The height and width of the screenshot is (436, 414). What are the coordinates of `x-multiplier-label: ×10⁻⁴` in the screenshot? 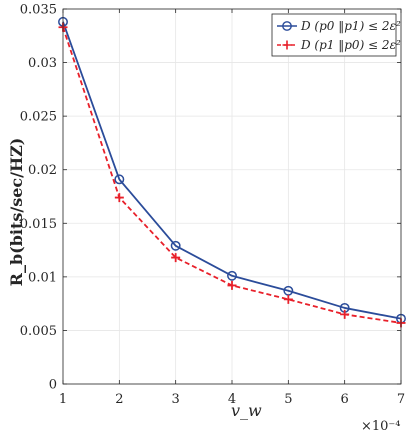 It's located at (381, 426).